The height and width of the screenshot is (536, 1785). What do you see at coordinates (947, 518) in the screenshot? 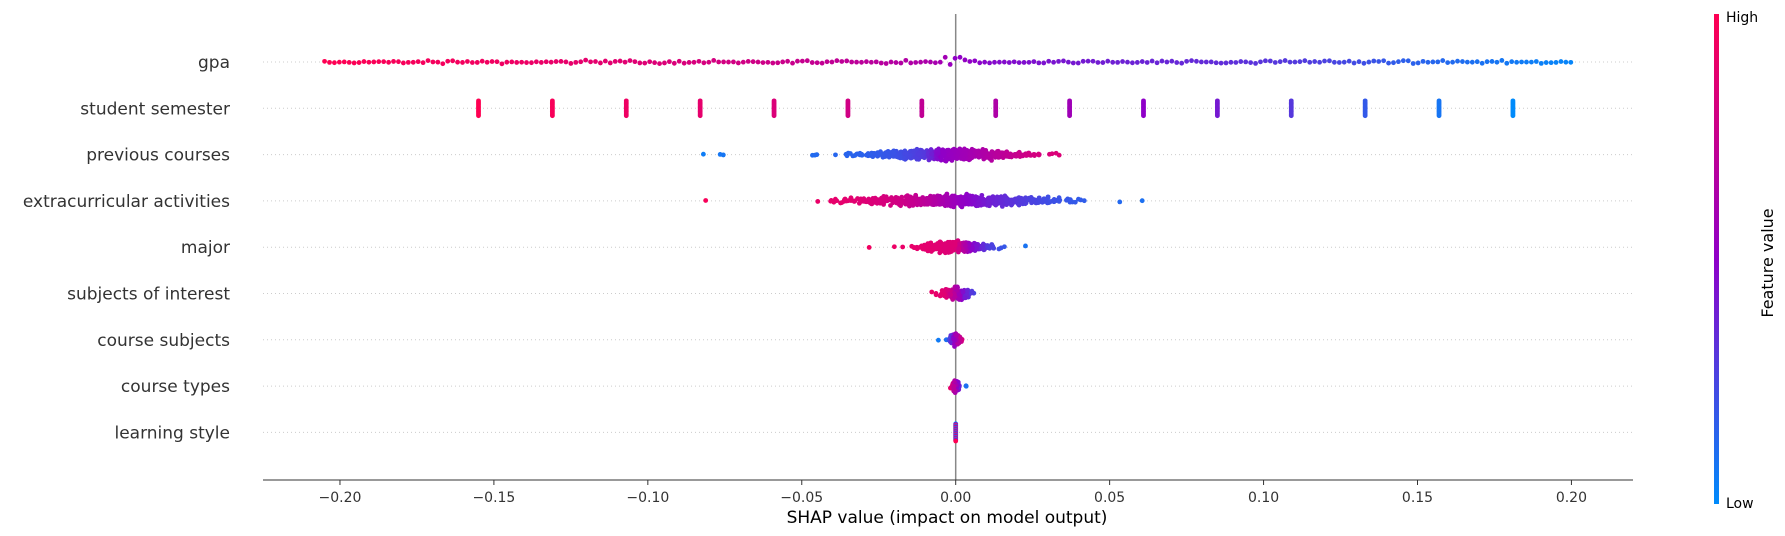
I see `x-axis-title: SHAP value (impact on model output)` at bounding box center [947, 518].